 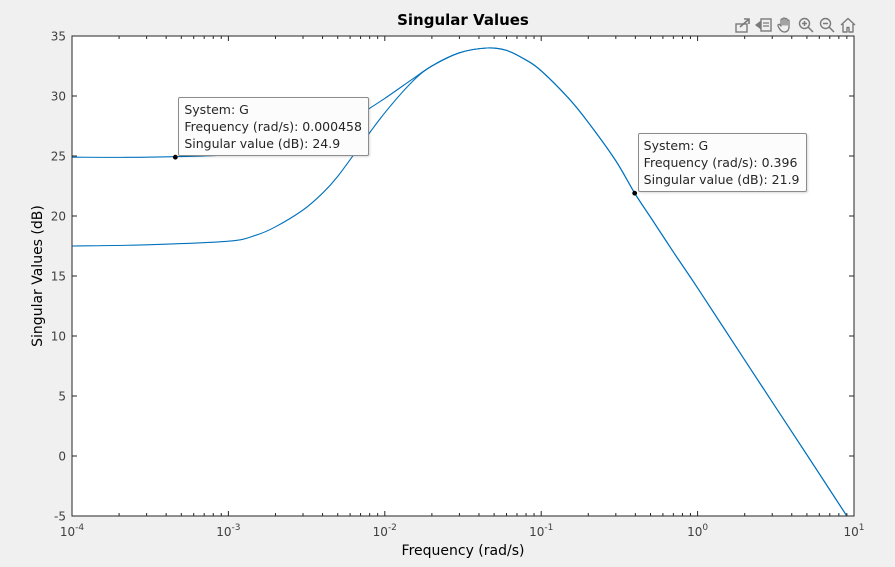 I want to click on zoom-out-icon, so click(x=827, y=25).